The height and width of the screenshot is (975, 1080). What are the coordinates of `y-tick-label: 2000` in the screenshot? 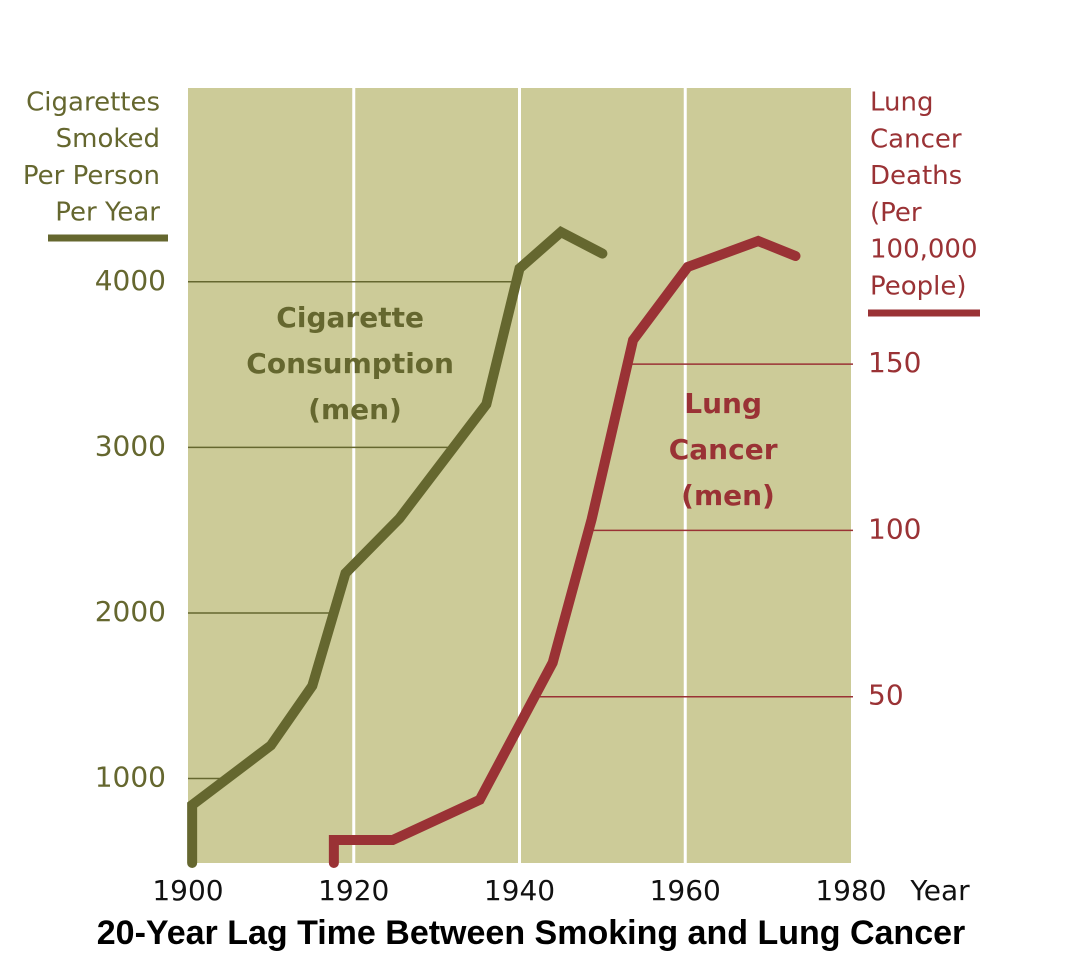 It's located at (130, 611).